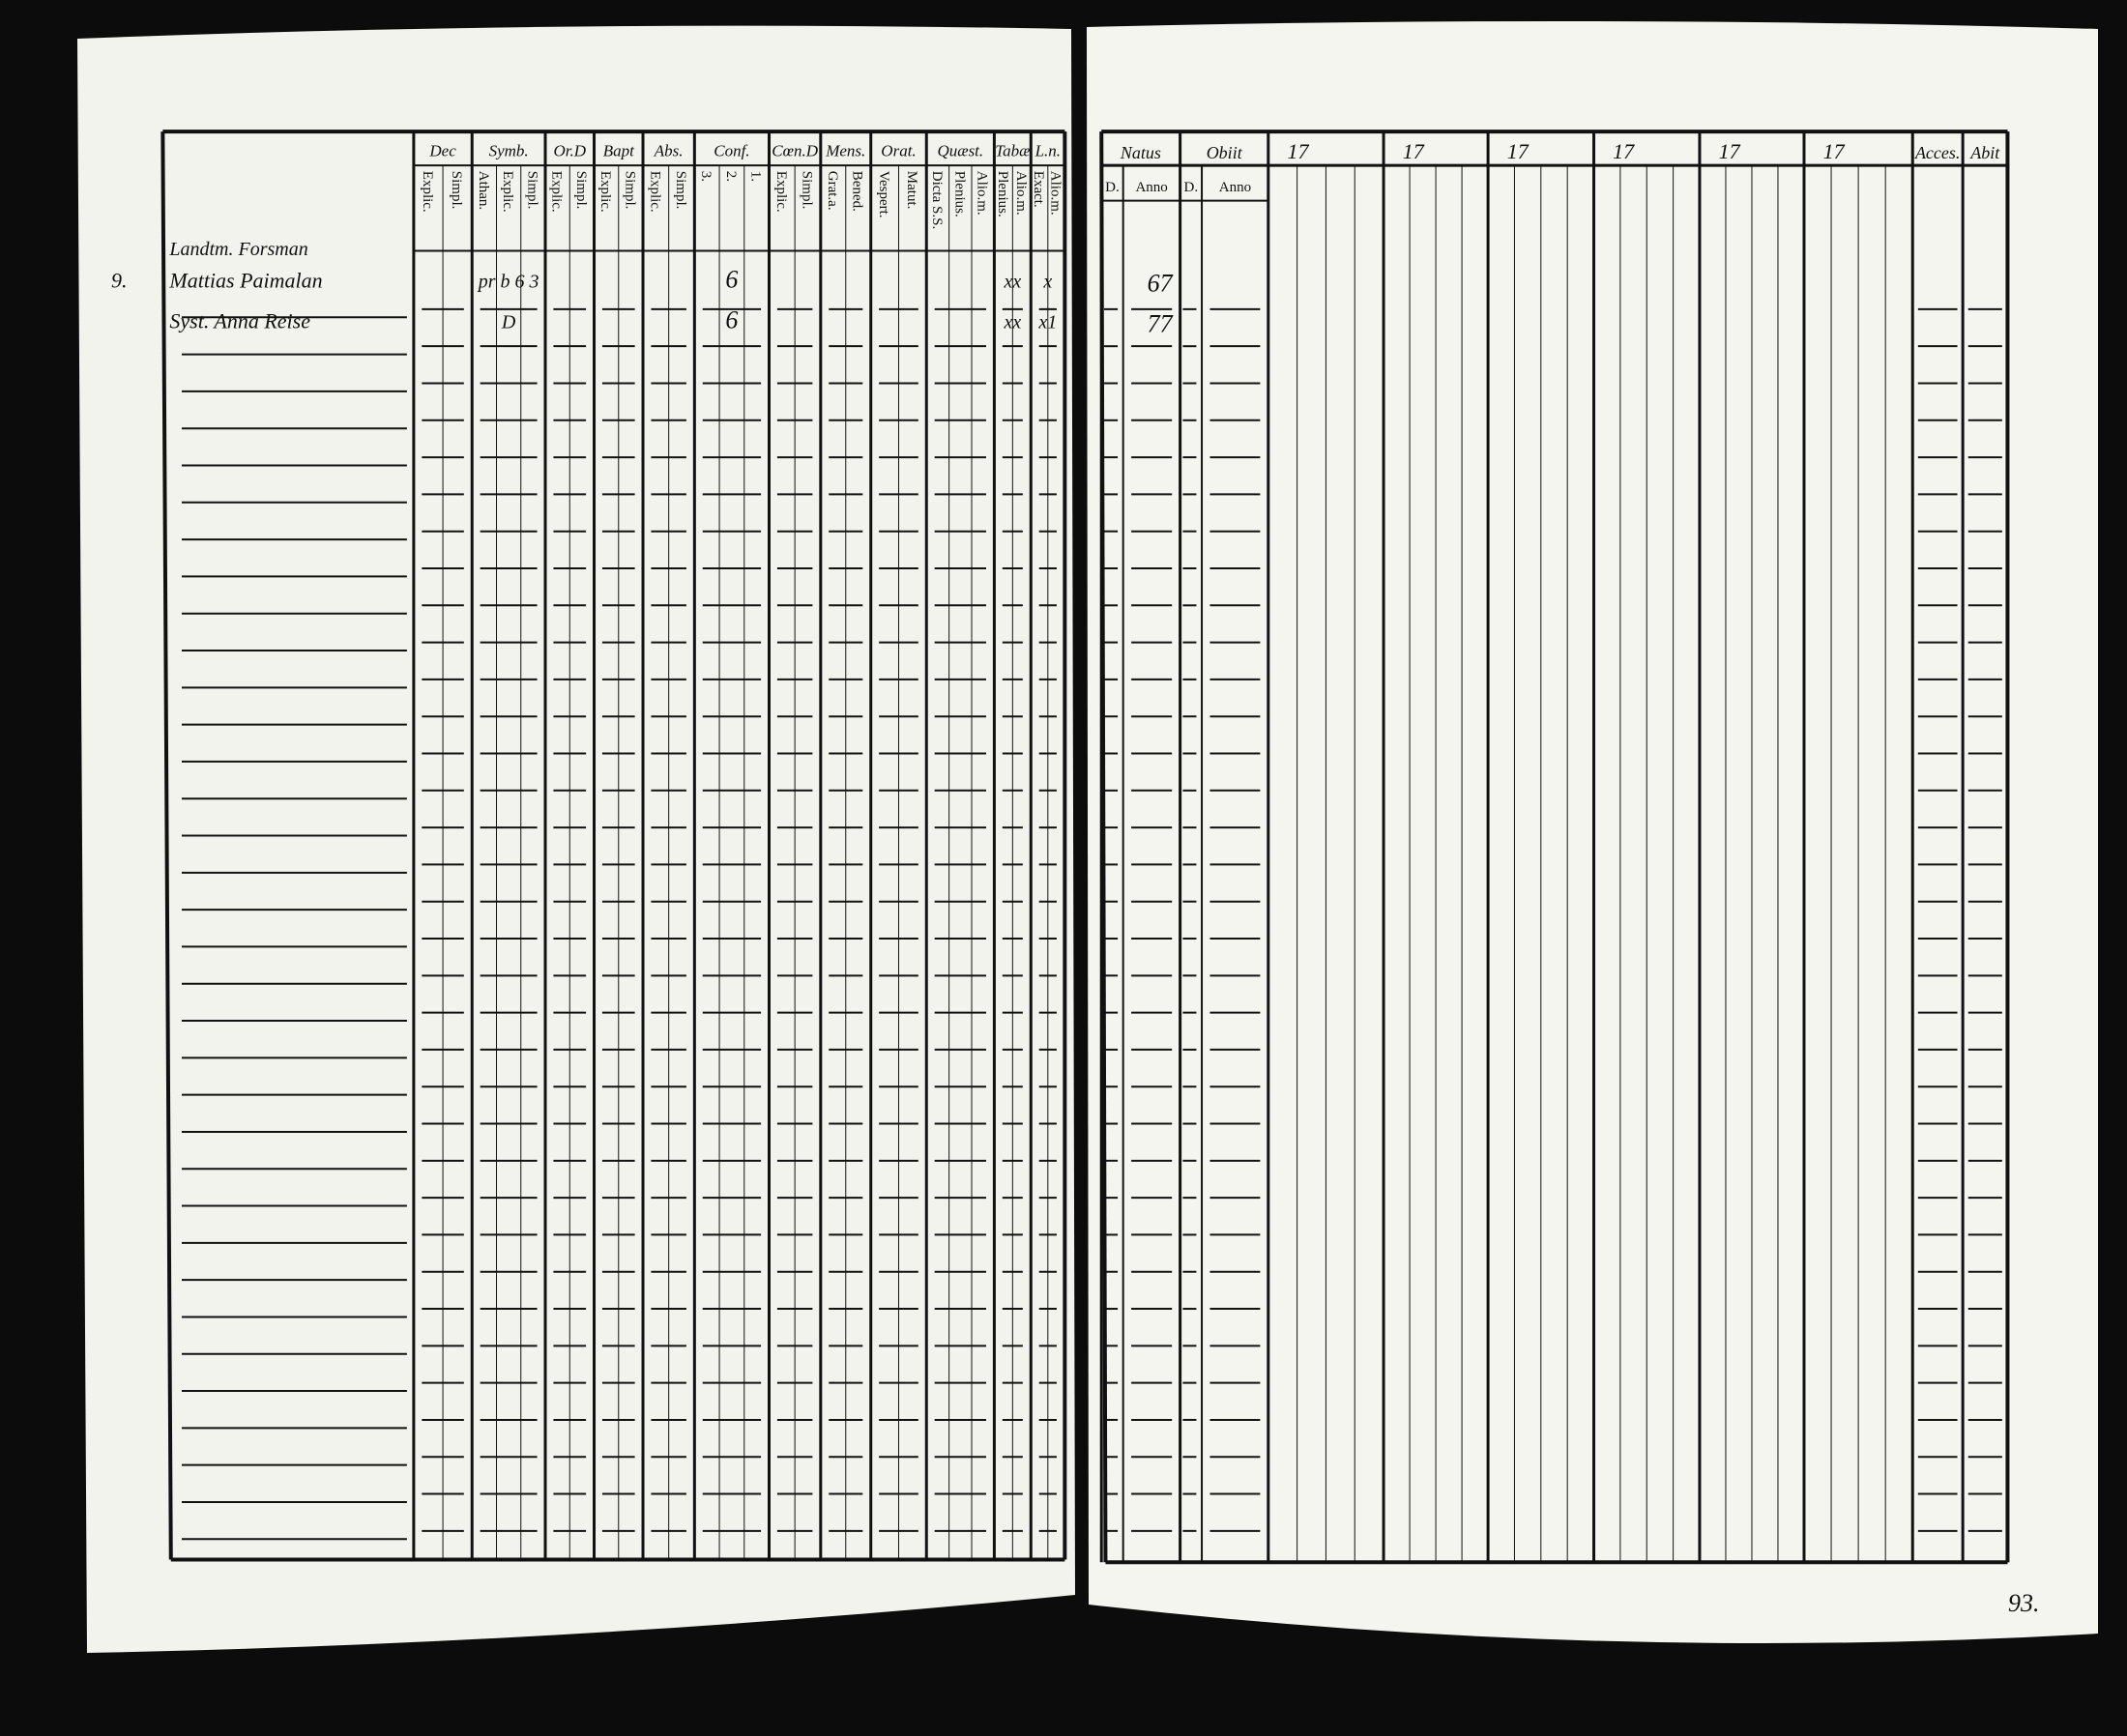 This screenshot has width=2127, height=1736. I want to click on column-header: Quæst., so click(960, 150).